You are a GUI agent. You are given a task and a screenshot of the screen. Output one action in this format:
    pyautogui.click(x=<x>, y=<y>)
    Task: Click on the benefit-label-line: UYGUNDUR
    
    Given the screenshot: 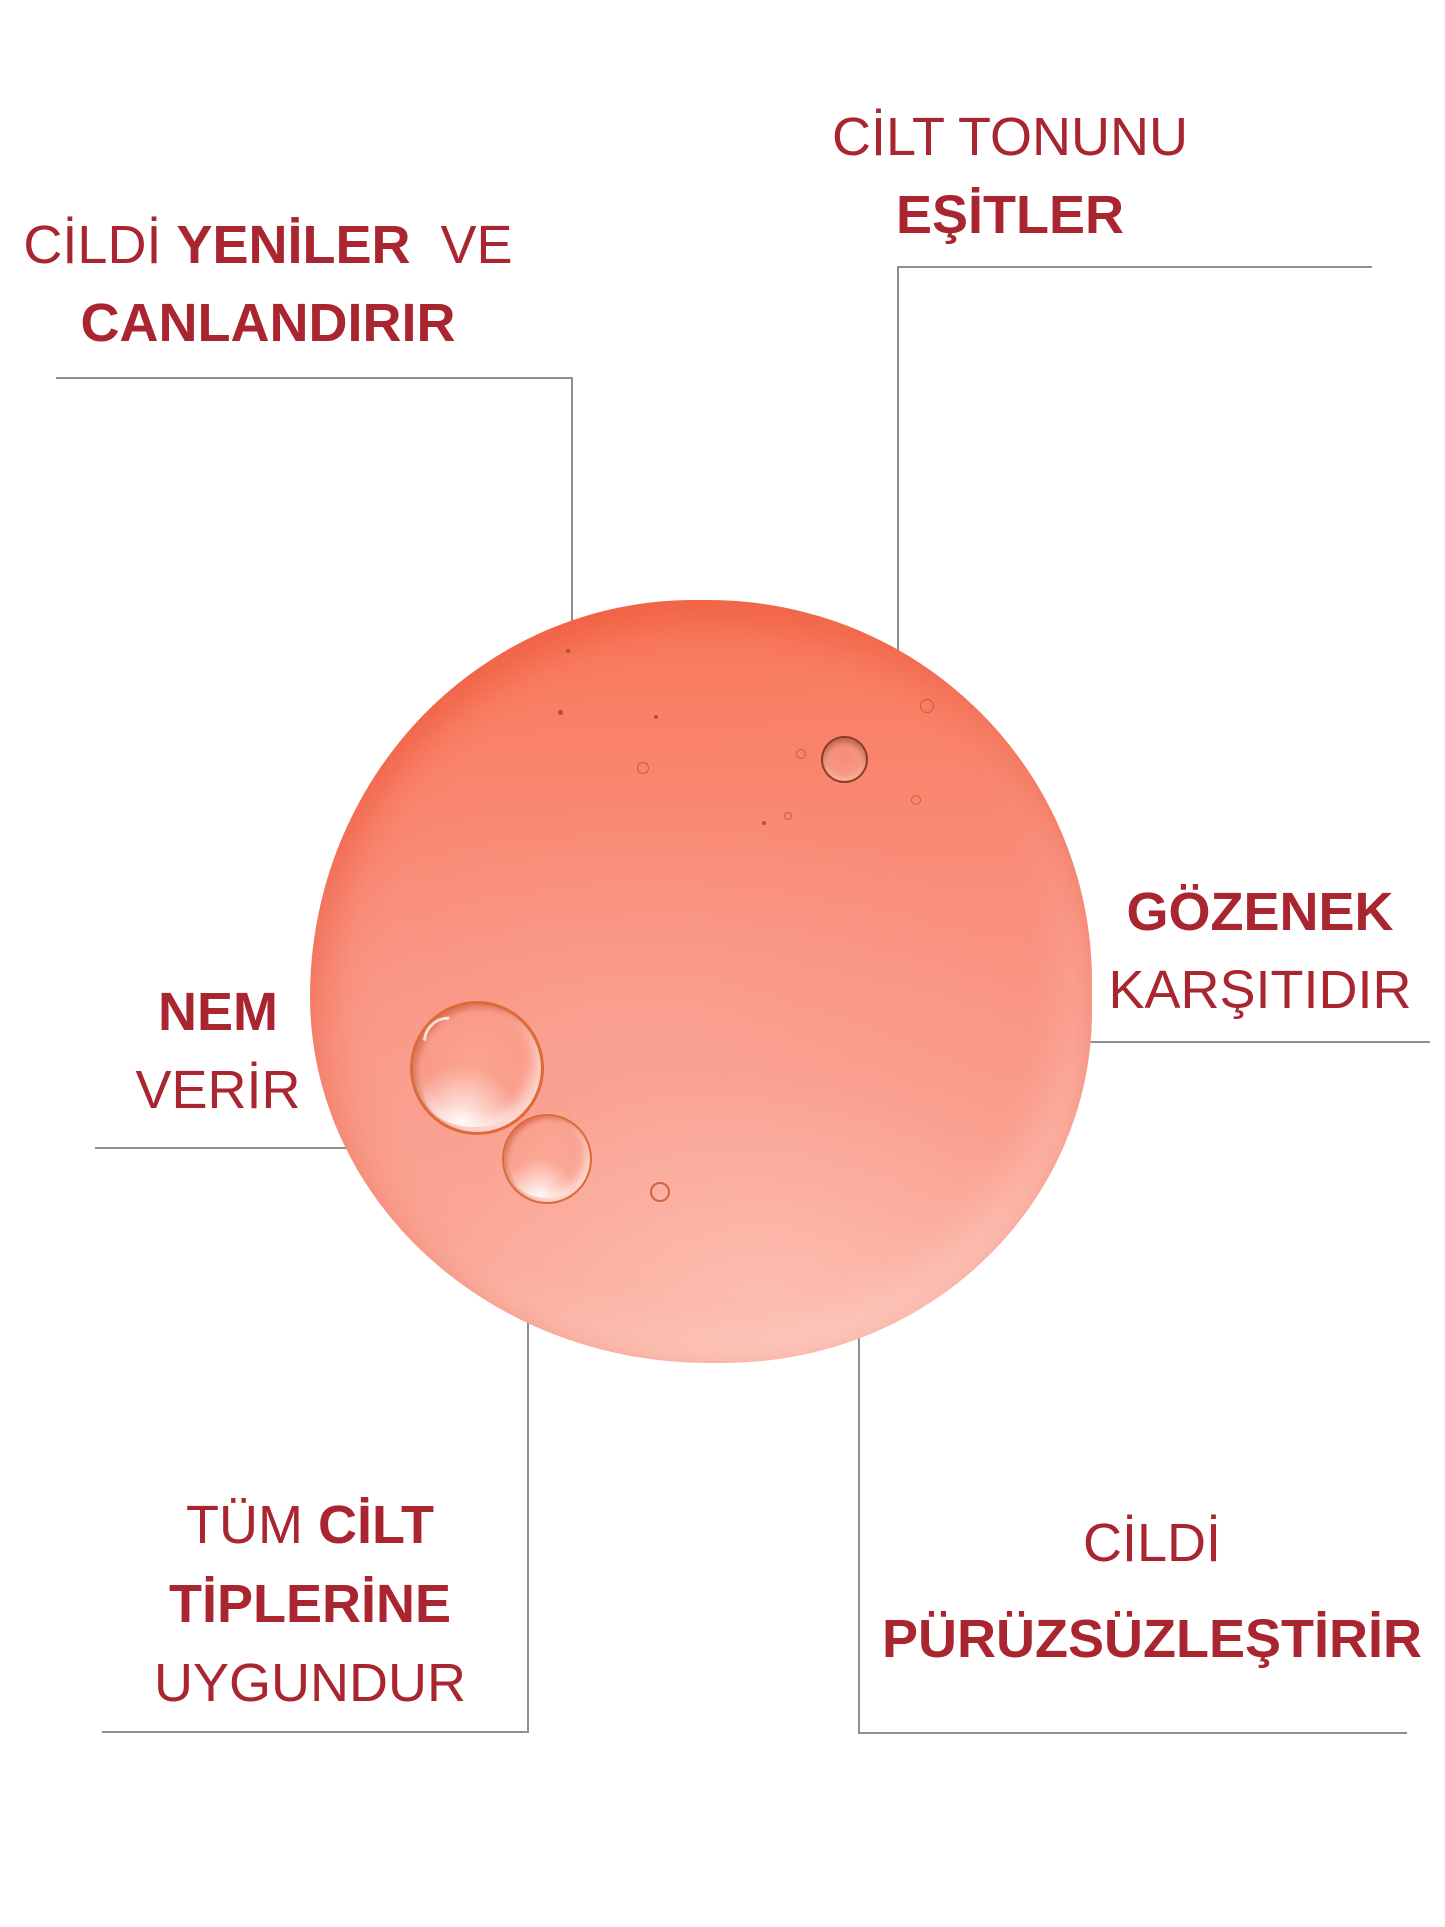 What is the action you would take?
    pyautogui.click(x=310, y=1683)
    